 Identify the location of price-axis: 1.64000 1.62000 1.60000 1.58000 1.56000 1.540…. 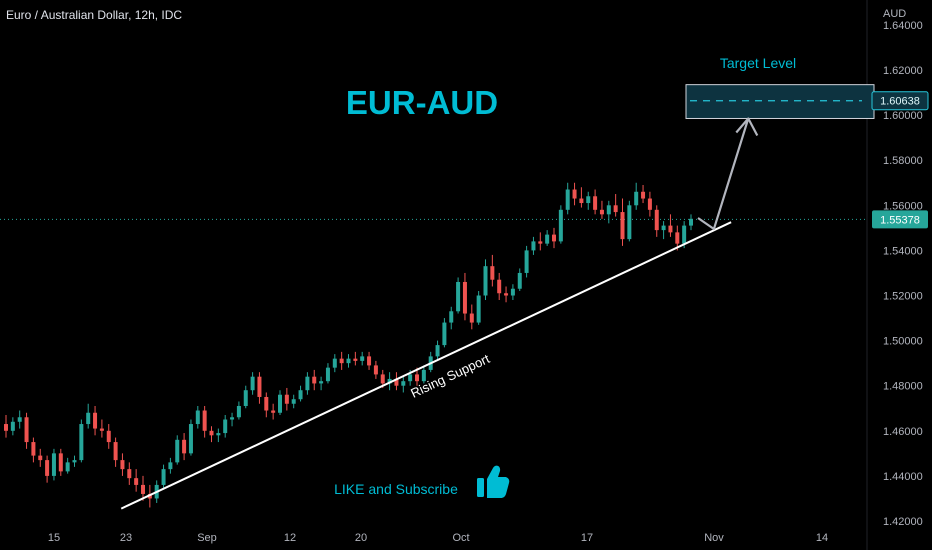
(903, 274).